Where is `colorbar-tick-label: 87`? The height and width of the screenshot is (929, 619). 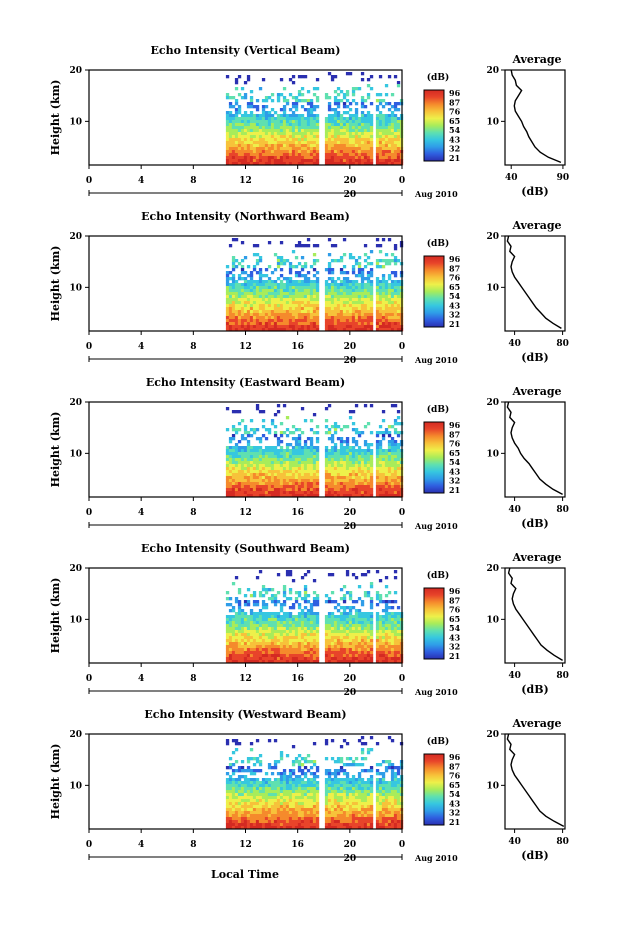
colorbar-tick-label: 87 is located at coordinates (454, 434).